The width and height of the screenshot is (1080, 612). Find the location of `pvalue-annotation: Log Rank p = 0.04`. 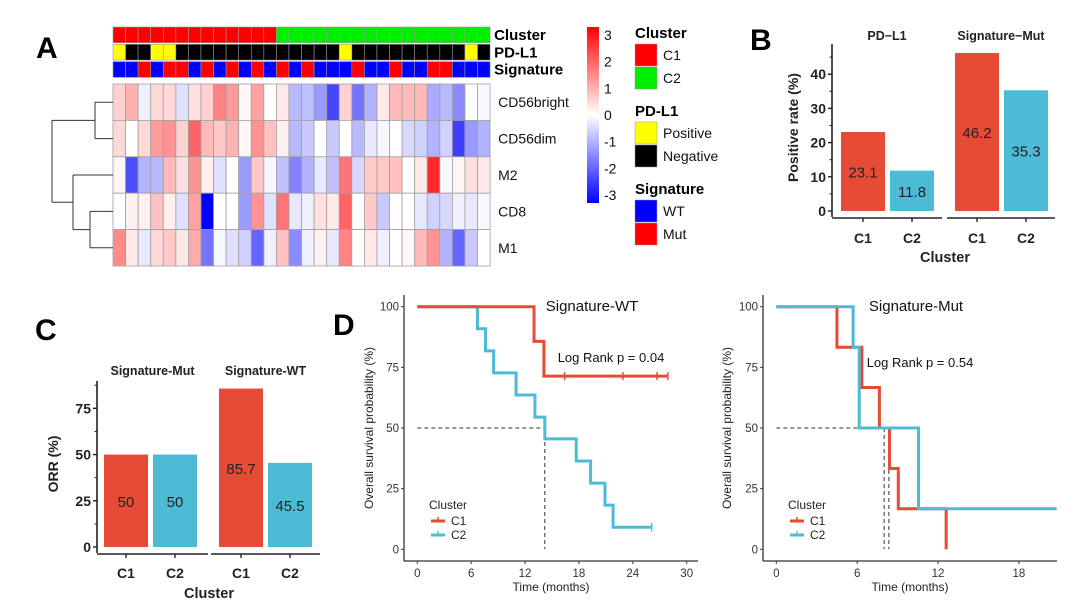

pvalue-annotation: Log Rank p = 0.04 is located at coordinates (611, 357).